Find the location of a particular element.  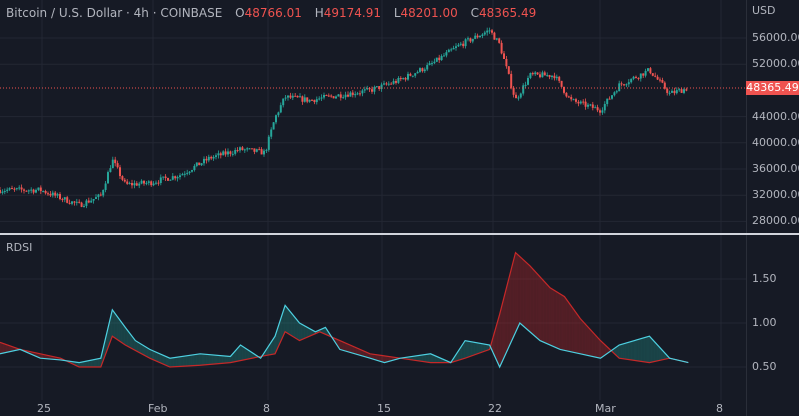

price-axis is located at coordinates (772, 208).